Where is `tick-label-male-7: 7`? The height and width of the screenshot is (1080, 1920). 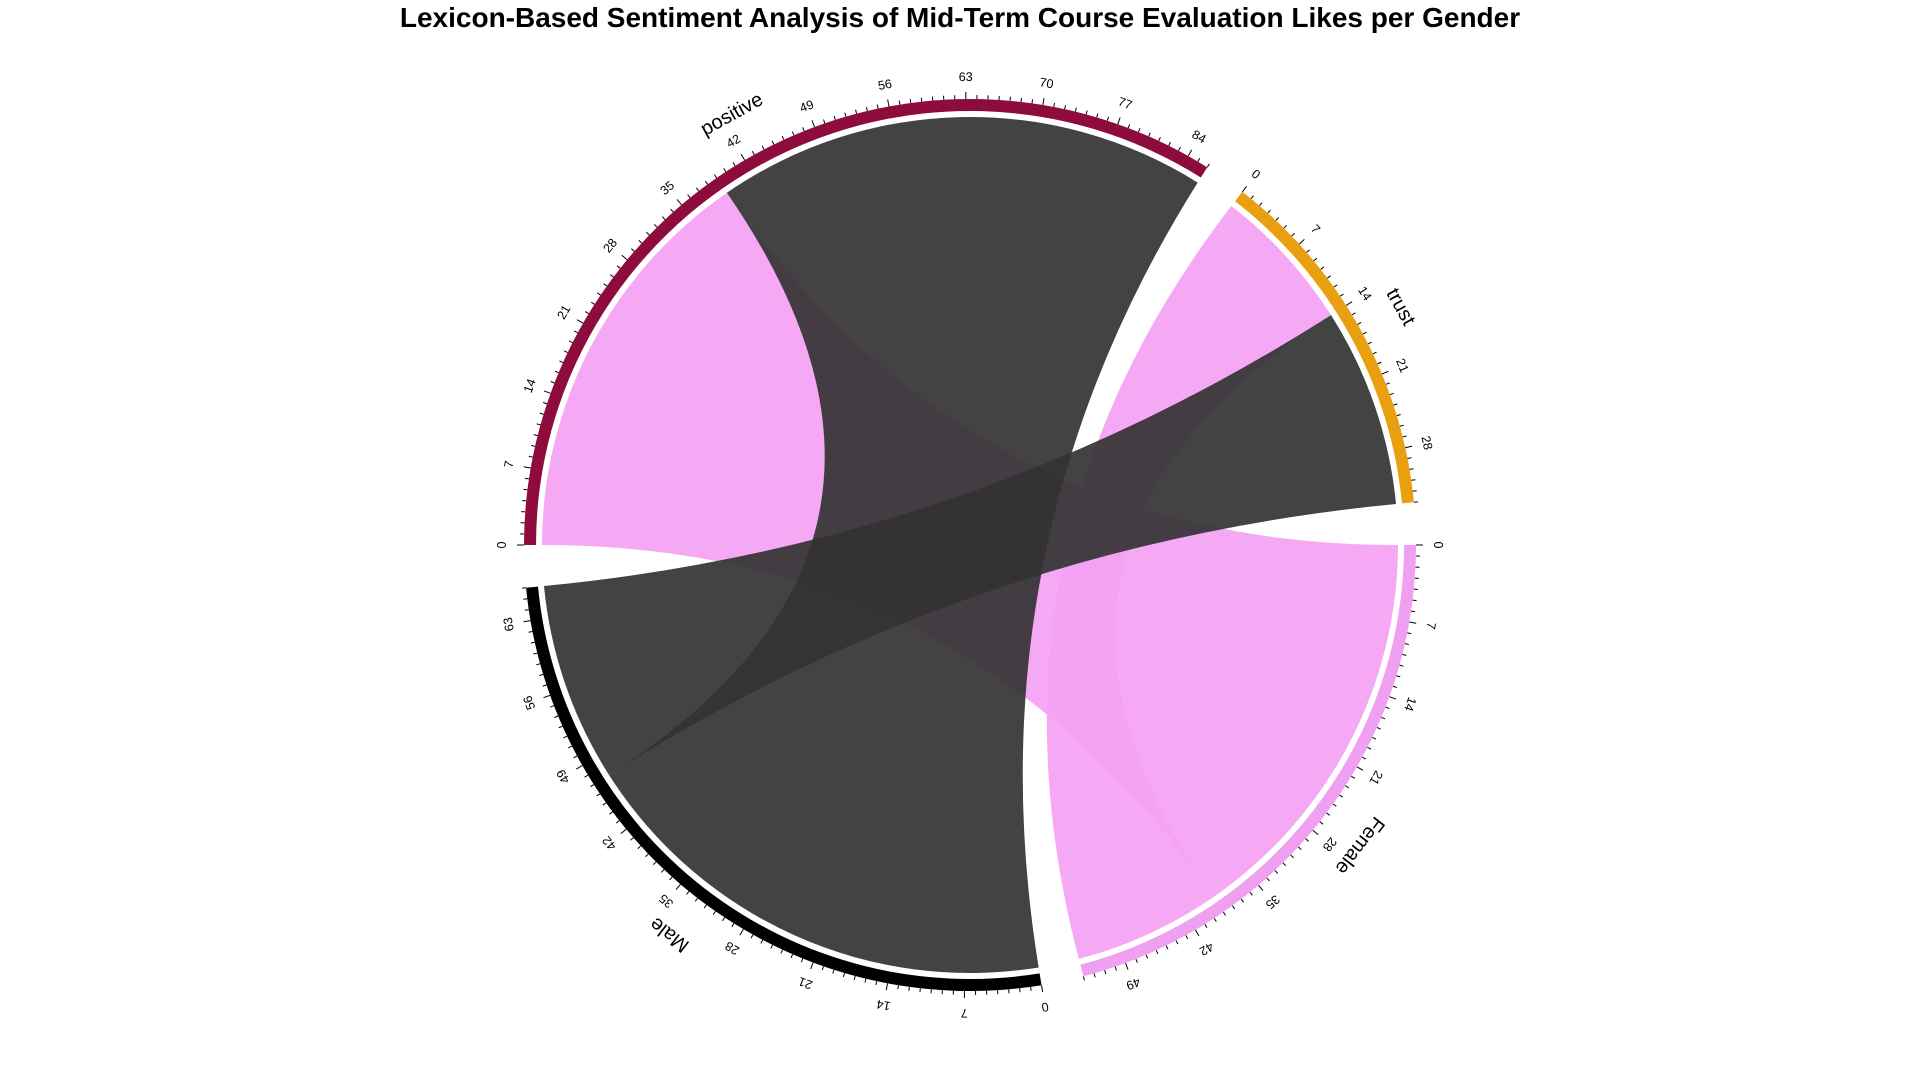 tick-label-male-7: 7 is located at coordinates (964, 1013).